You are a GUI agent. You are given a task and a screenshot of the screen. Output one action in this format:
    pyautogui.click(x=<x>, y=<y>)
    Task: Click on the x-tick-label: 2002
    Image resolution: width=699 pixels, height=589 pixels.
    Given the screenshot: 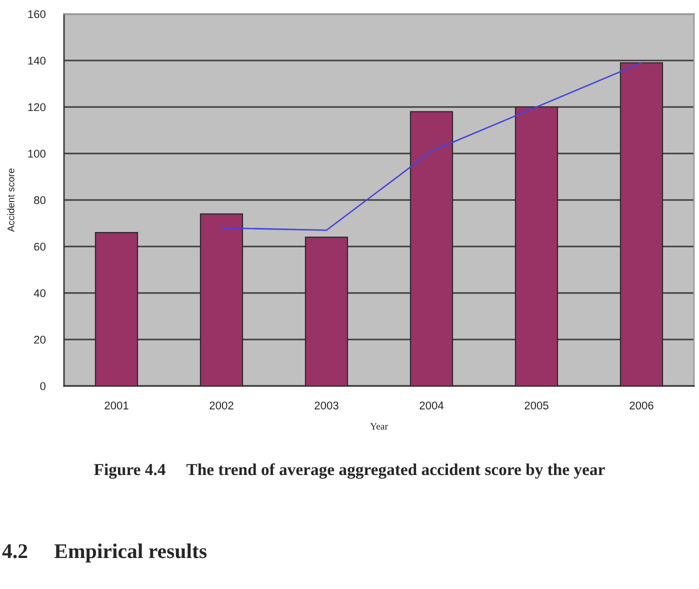 What is the action you would take?
    pyautogui.click(x=222, y=406)
    